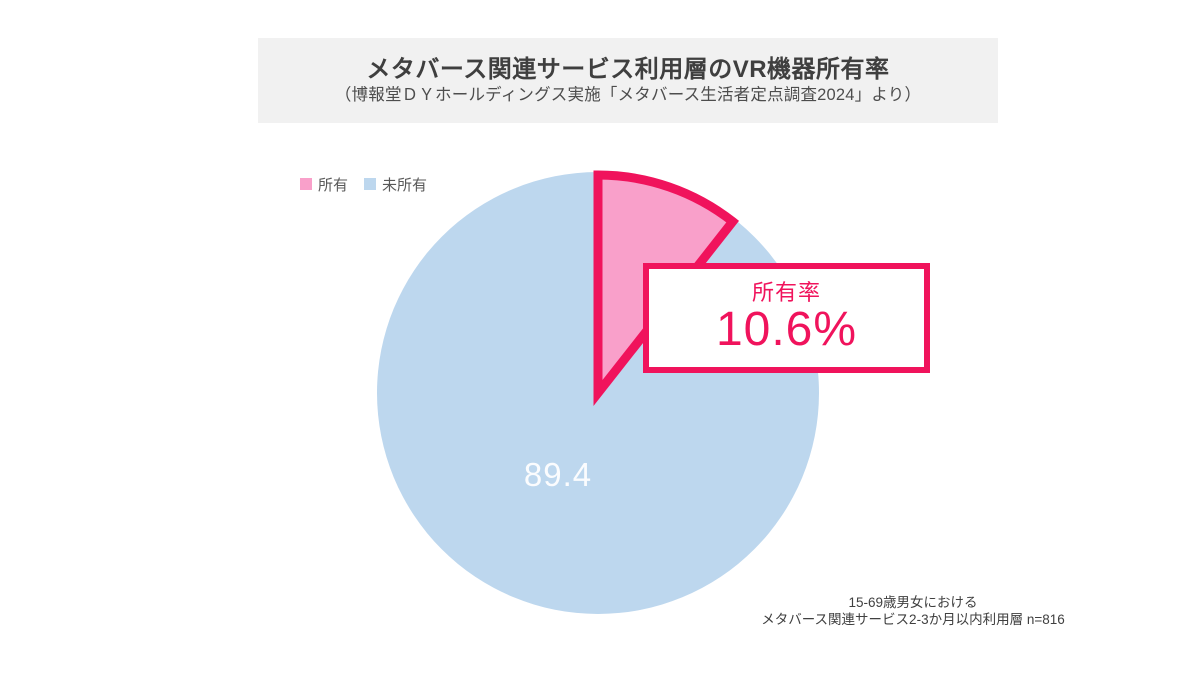  I want to click on legend-item-not-owned: 未所有, so click(395, 184).